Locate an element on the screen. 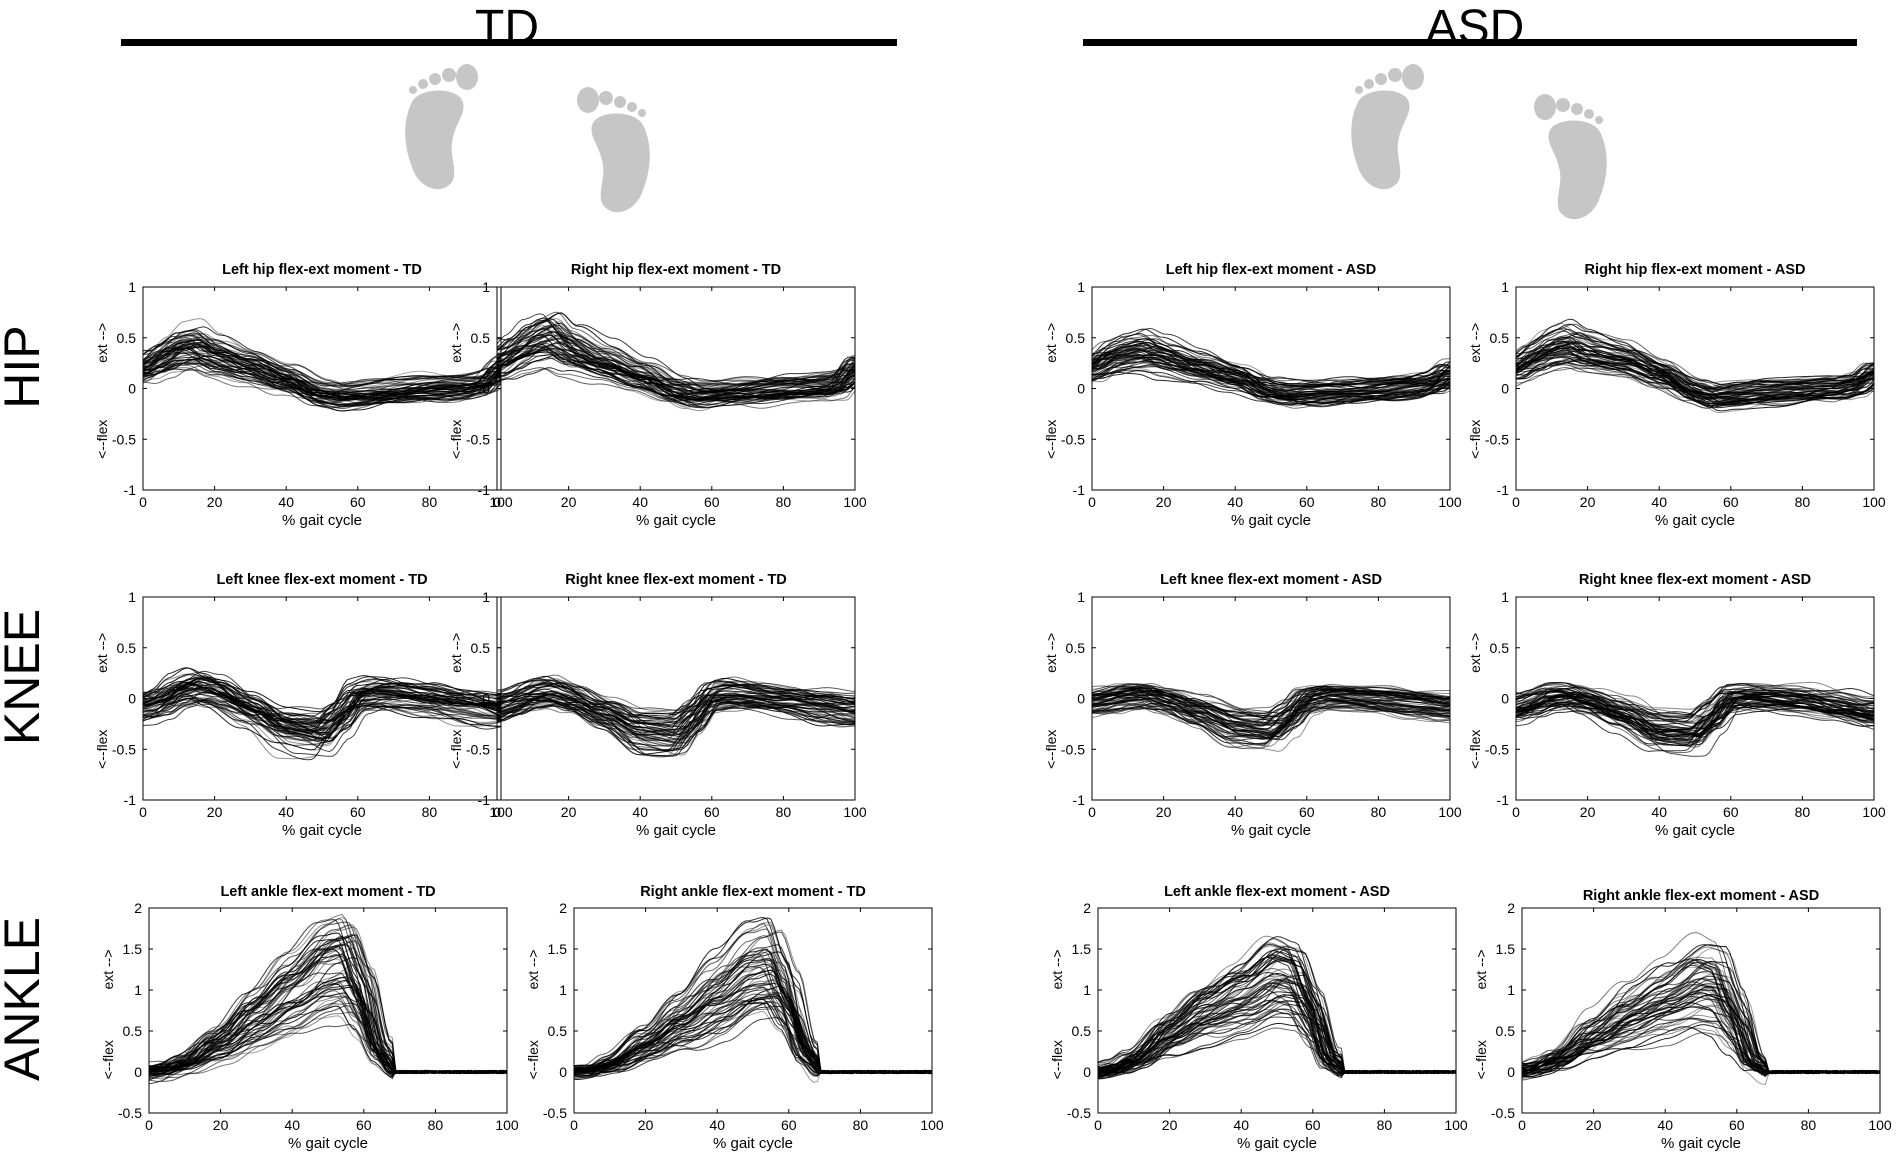 The image size is (1900, 1162). left-foot-icon is located at coordinates (441, 127).